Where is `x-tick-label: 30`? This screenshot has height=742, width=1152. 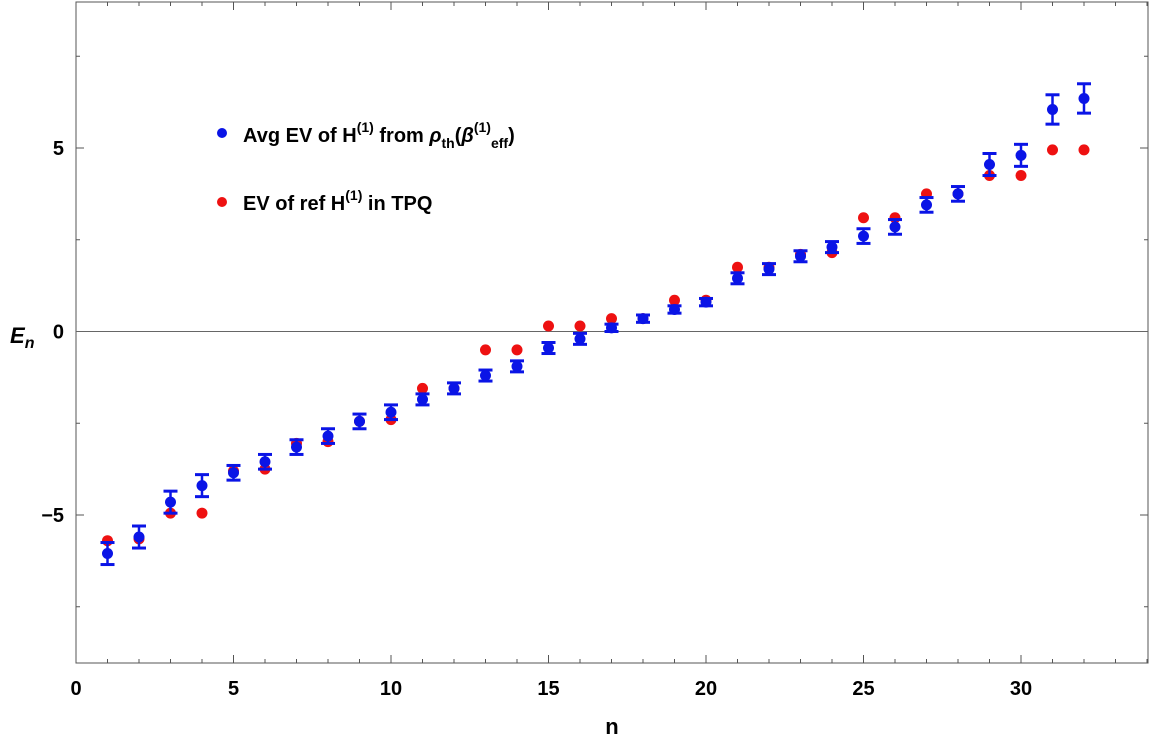 x-tick-label: 30 is located at coordinates (1021, 689).